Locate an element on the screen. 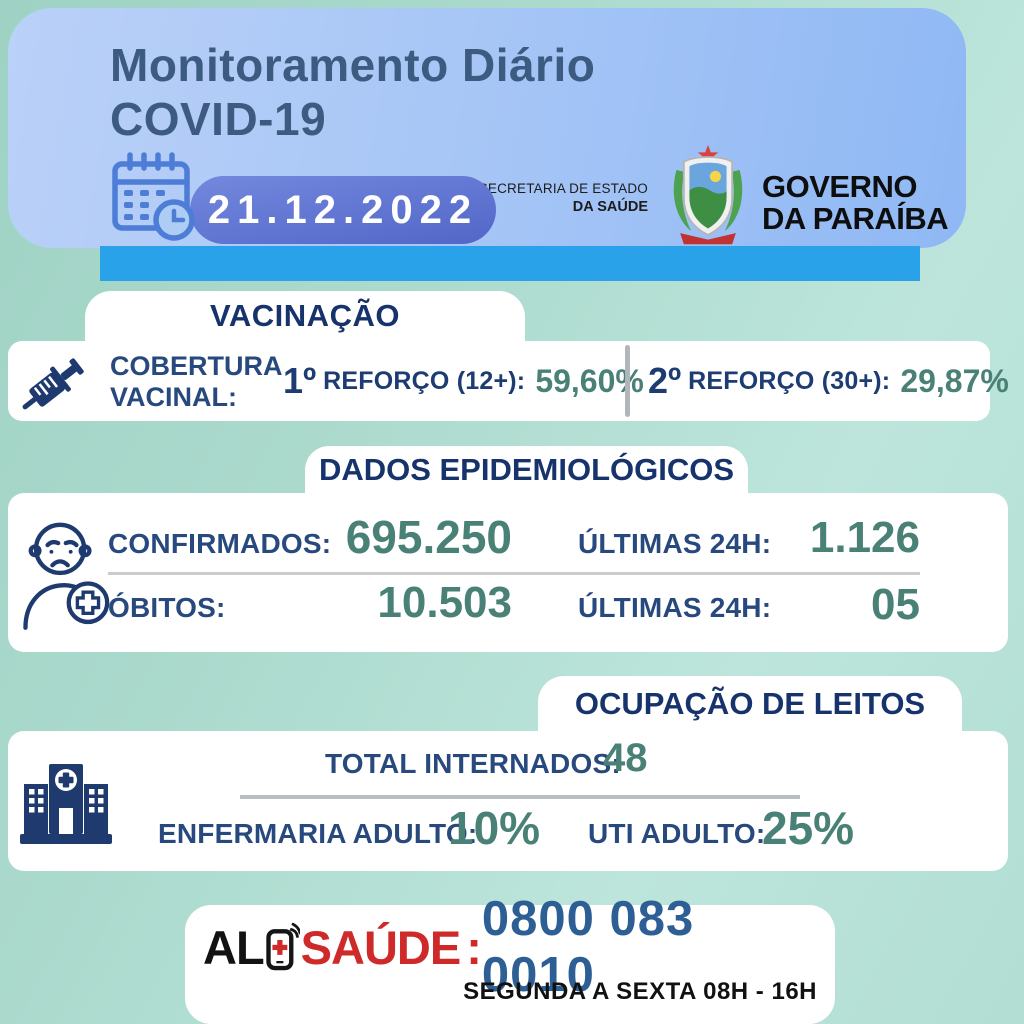 The image size is (1024, 1024). leitos-panel is located at coordinates (508, 801).